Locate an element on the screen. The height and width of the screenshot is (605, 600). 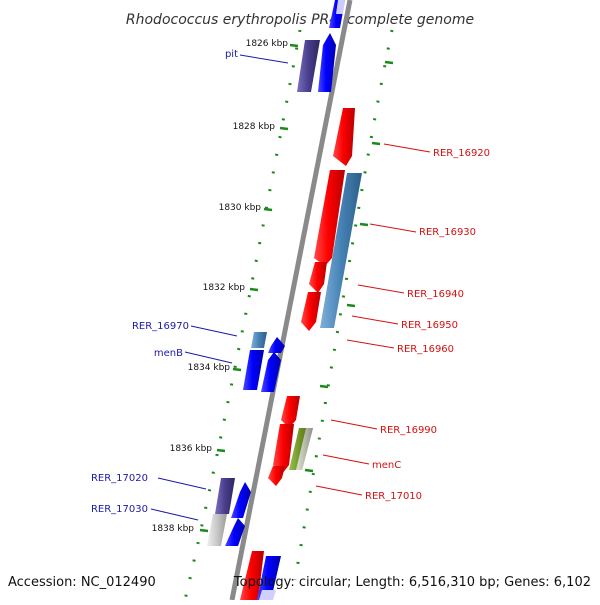
gene-label-rer-16930: RER_16930 is located at coordinates (447, 232).